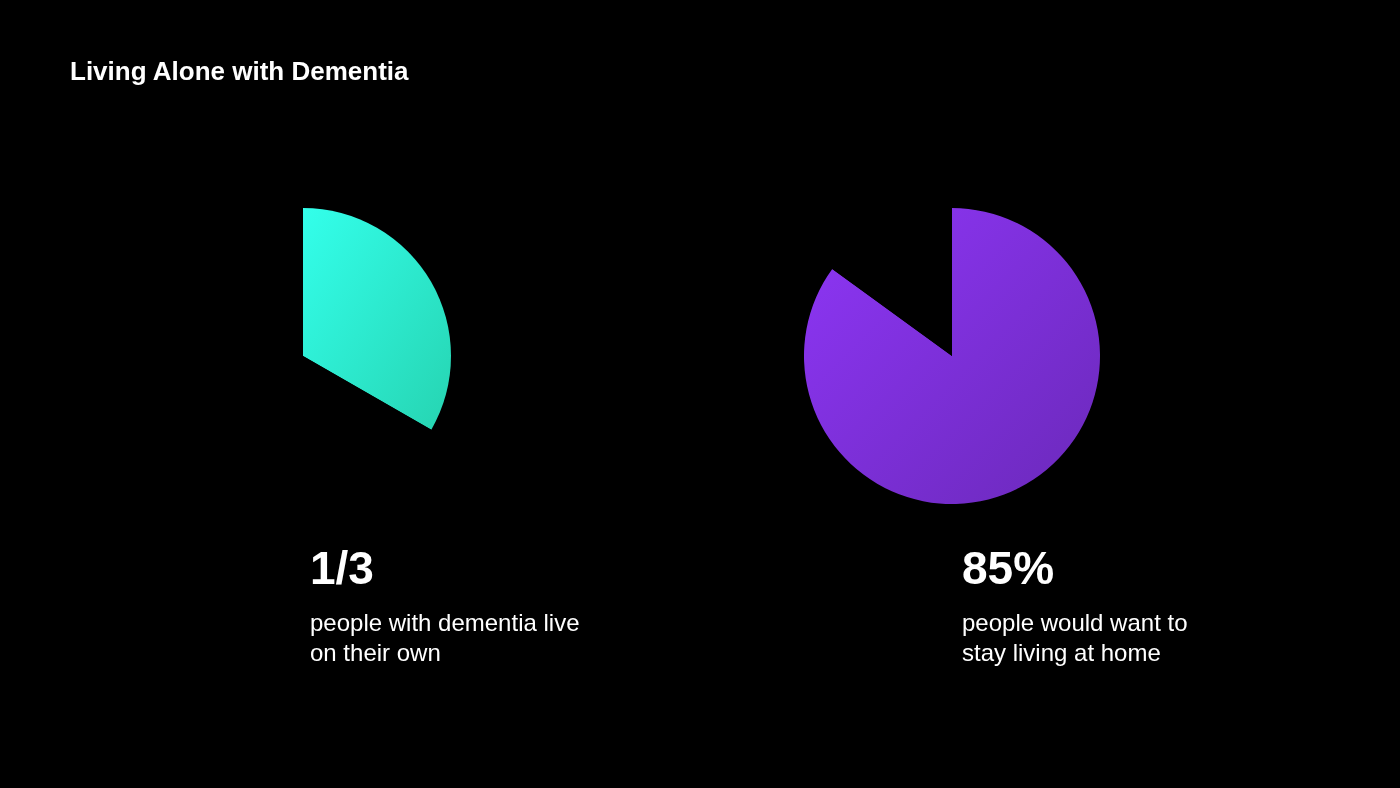 This screenshot has width=1400, height=788. Describe the element at coordinates (240, 71) in the screenshot. I see `chart-title: Living Alone with Dementia` at that location.